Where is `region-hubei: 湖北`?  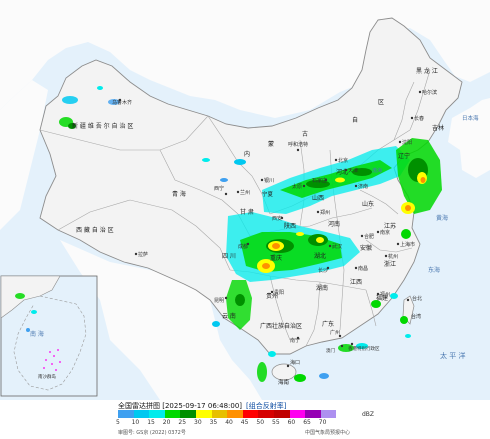
region-hubei: 湖北 is located at coordinates (320, 256).